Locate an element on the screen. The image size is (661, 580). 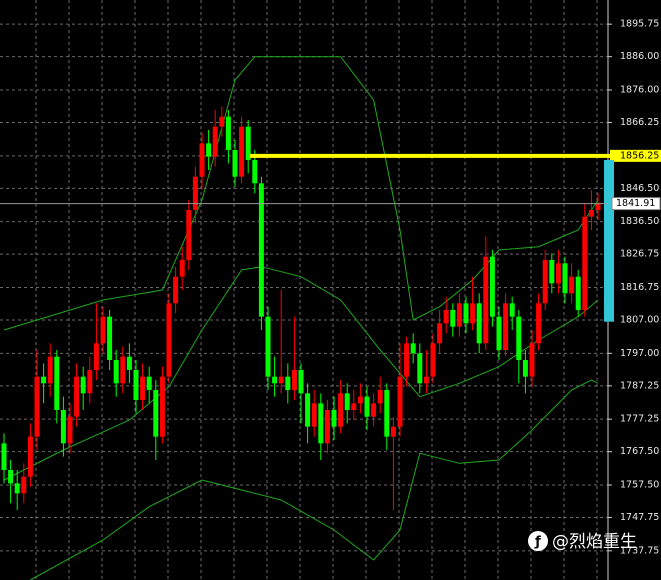
y-tick-label: 1737.75 is located at coordinates (639, 550).